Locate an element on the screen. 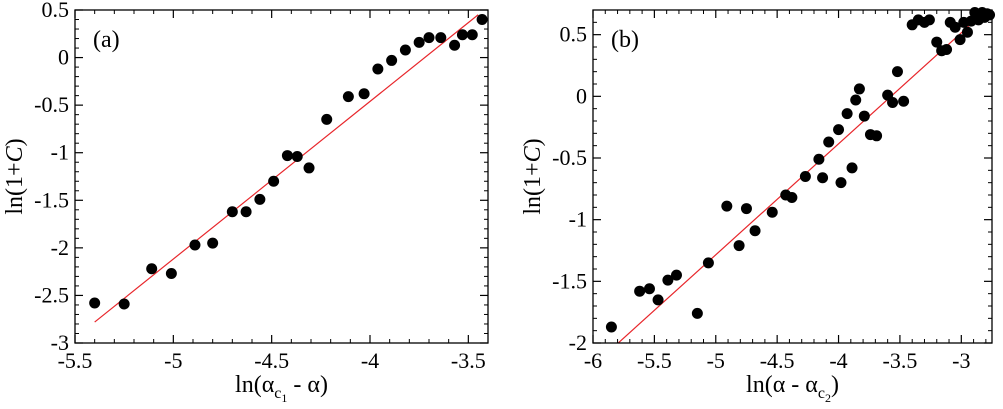  panel-b-x-tick-label: -5.5 is located at coordinates (654, 360).